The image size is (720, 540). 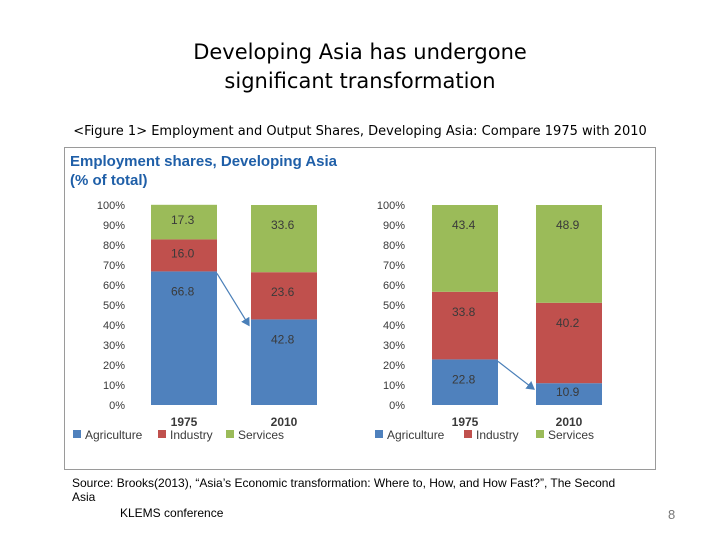 What do you see at coordinates (172, 513) in the screenshot?
I see `source-note-continued: KLEMS conference` at bounding box center [172, 513].